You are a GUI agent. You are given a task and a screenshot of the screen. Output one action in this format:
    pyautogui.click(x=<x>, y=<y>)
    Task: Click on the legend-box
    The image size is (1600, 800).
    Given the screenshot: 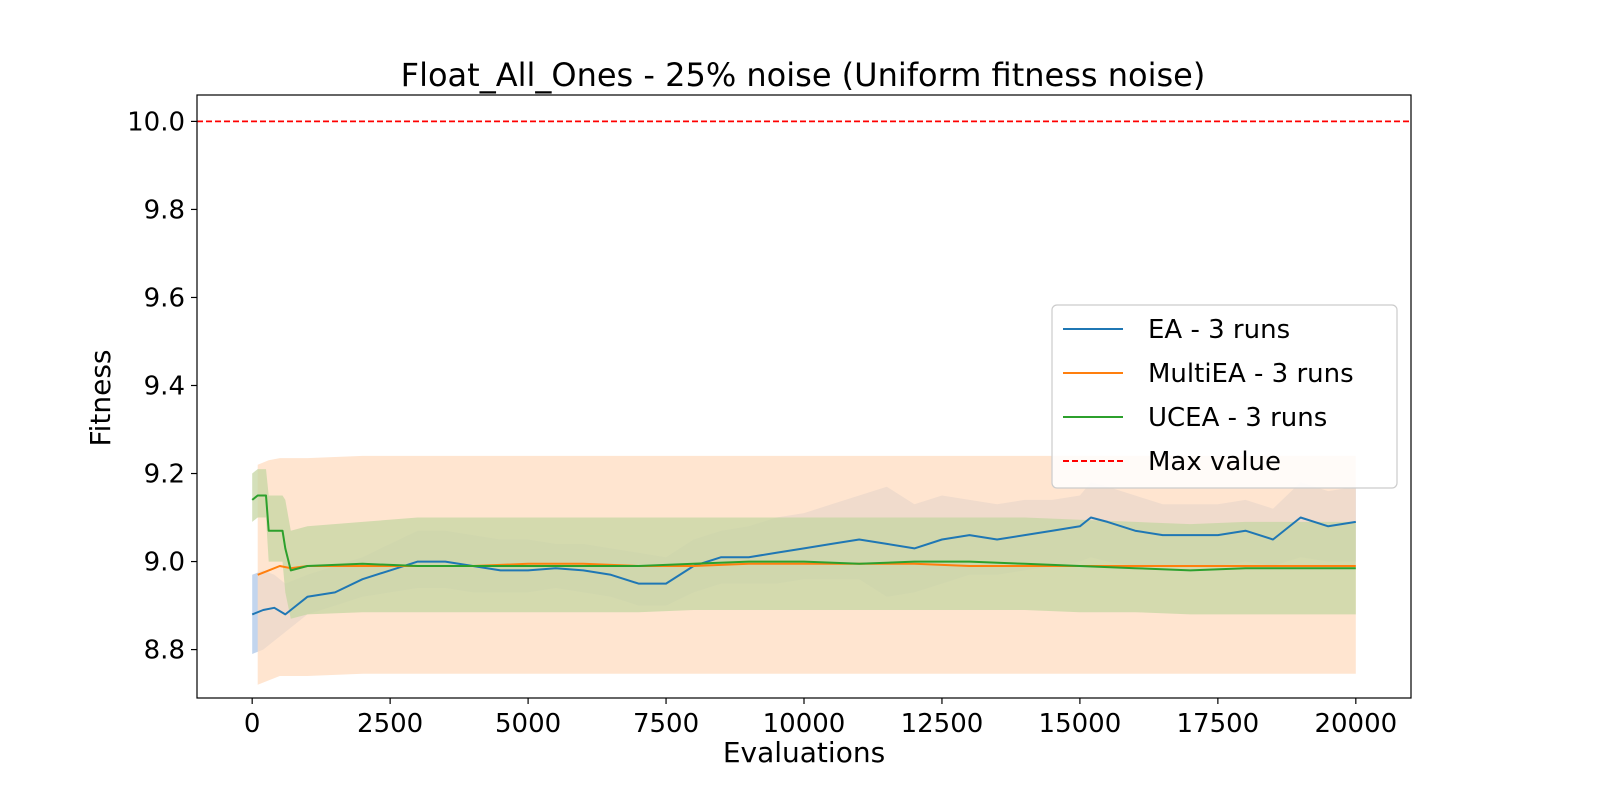 What is the action you would take?
    pyautogui.click(x=1224, y=396)
    